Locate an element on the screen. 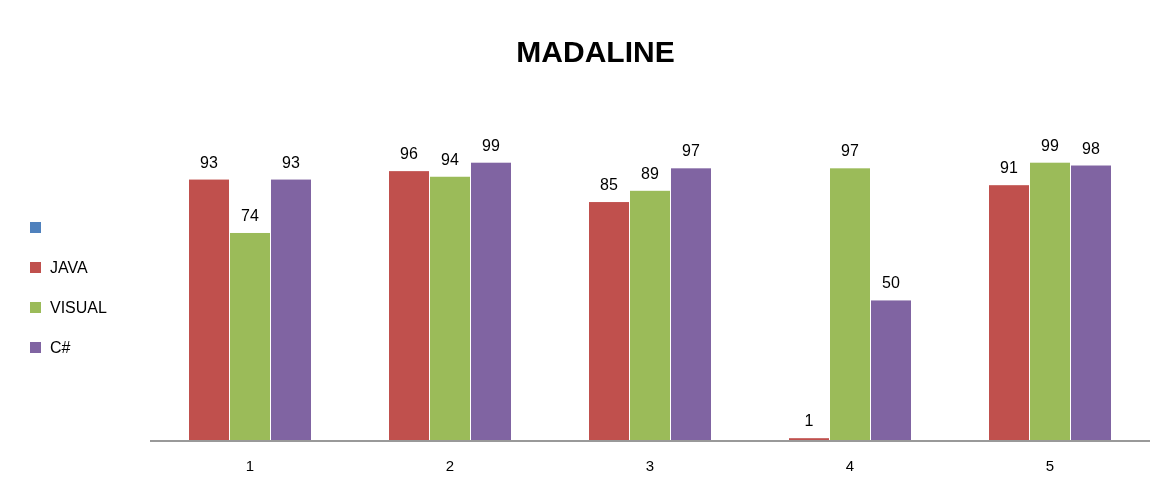  x-tick-label: 1 is located at coordinates (250, 465).